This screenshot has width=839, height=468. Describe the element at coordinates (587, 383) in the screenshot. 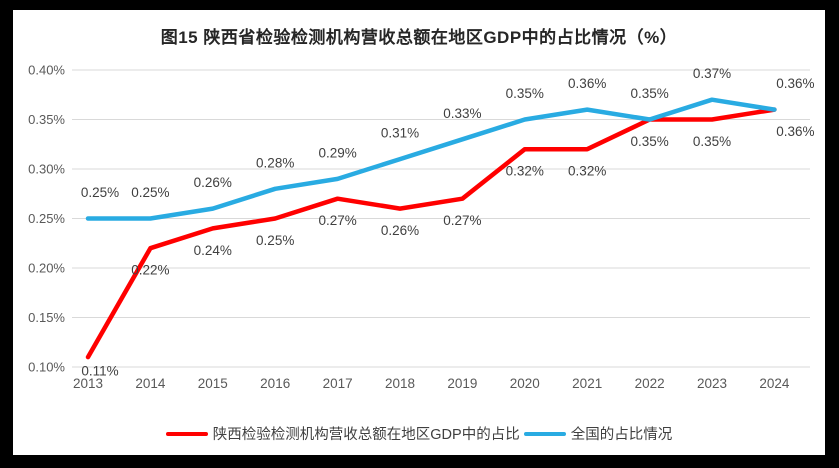

I see `x-axis-tick-label: 2021` at that location.